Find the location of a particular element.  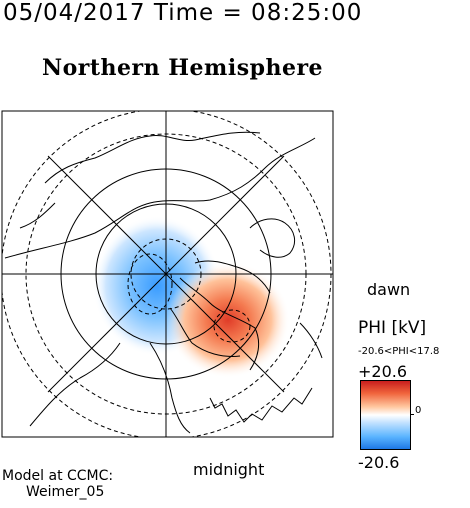

potential-contours is located at coordinates (189, 298).